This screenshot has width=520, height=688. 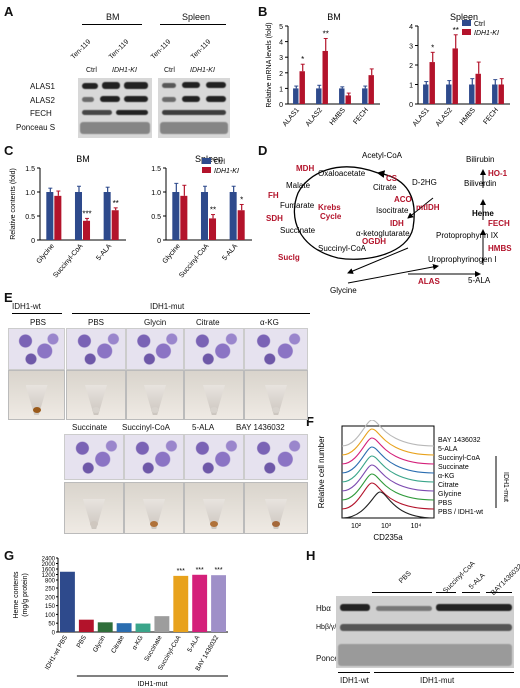 What do you see at coordinates (342, 248) in the screenshot?
I see `met-succinylcoa: Succinyl-CoA` at bounding box center [342, 248].